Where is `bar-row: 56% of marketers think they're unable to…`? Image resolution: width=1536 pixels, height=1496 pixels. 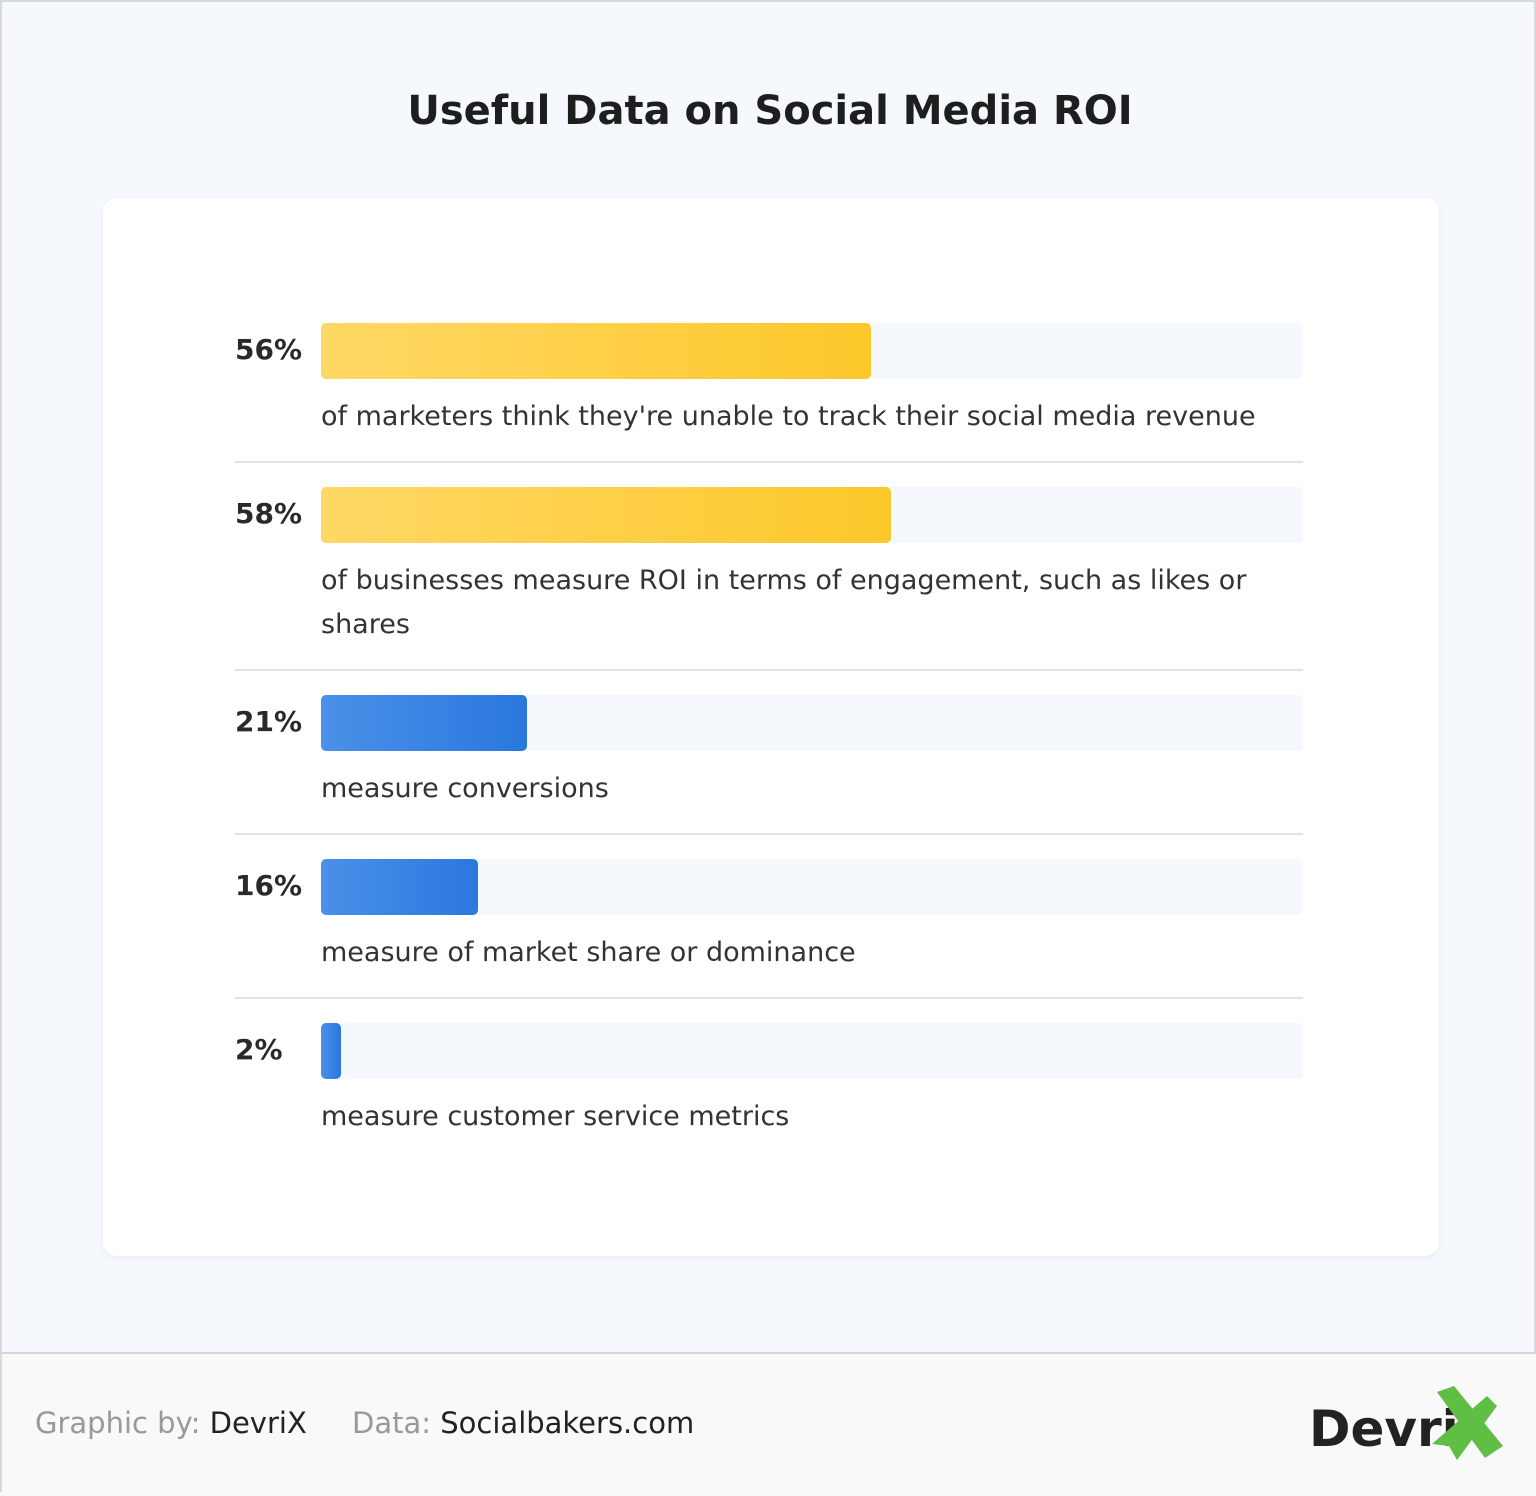
bar-row: 56% of marketers think they're unable to… is located at coordinates (769, 393).